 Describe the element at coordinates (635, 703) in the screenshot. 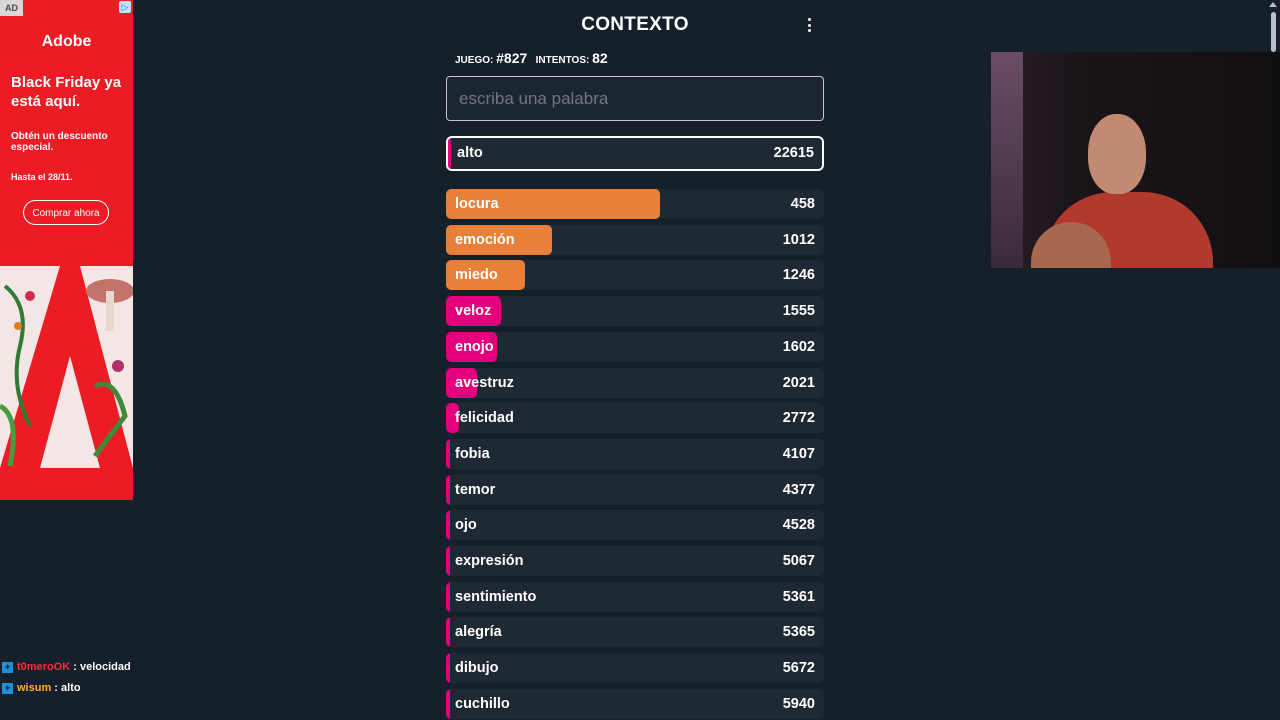

I see `guess-row: cuchillo 5940` at that location.